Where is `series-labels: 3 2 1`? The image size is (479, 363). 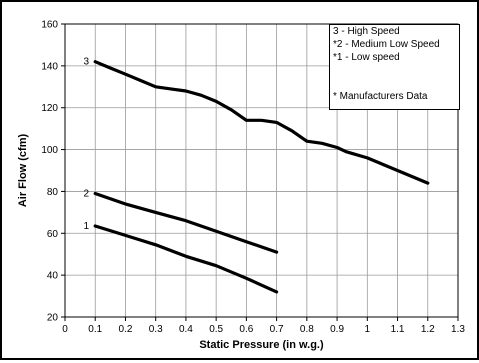 series-labels: 3 2 1 is located at coordinates (86, 144).